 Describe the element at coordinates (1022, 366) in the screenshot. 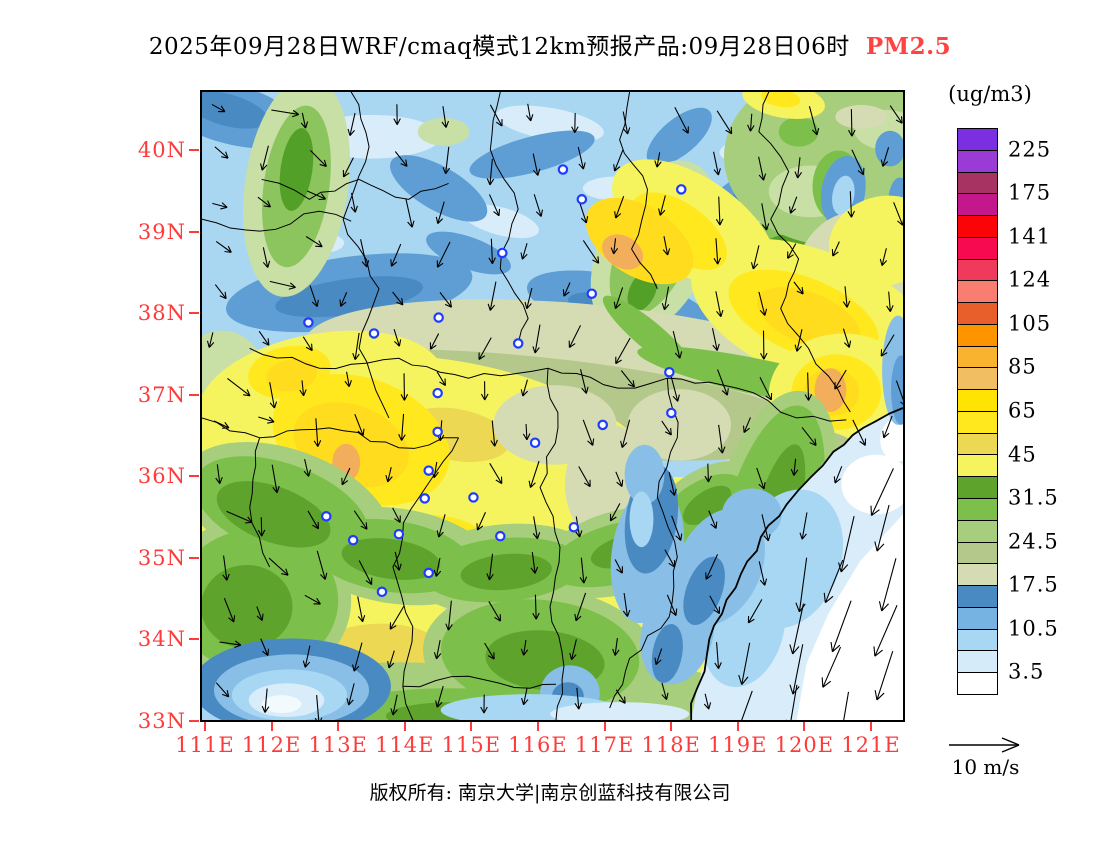

I see `colorbar-label: 85` at that location.